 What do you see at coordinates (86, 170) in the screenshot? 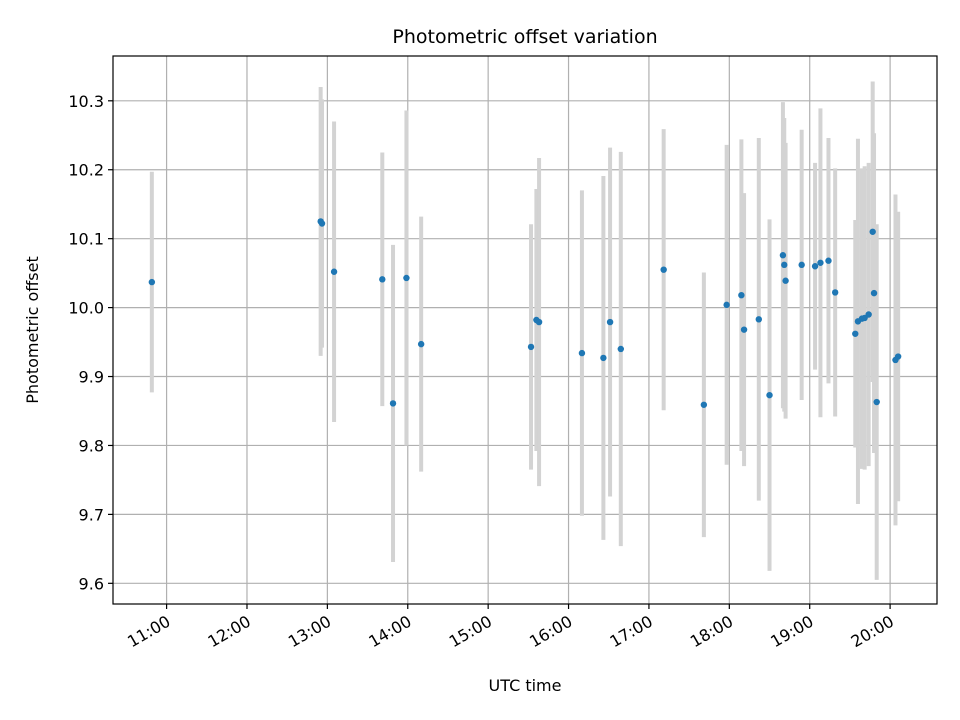
I see `y-tick-label: 10.2` at bounding box center [86, 170].